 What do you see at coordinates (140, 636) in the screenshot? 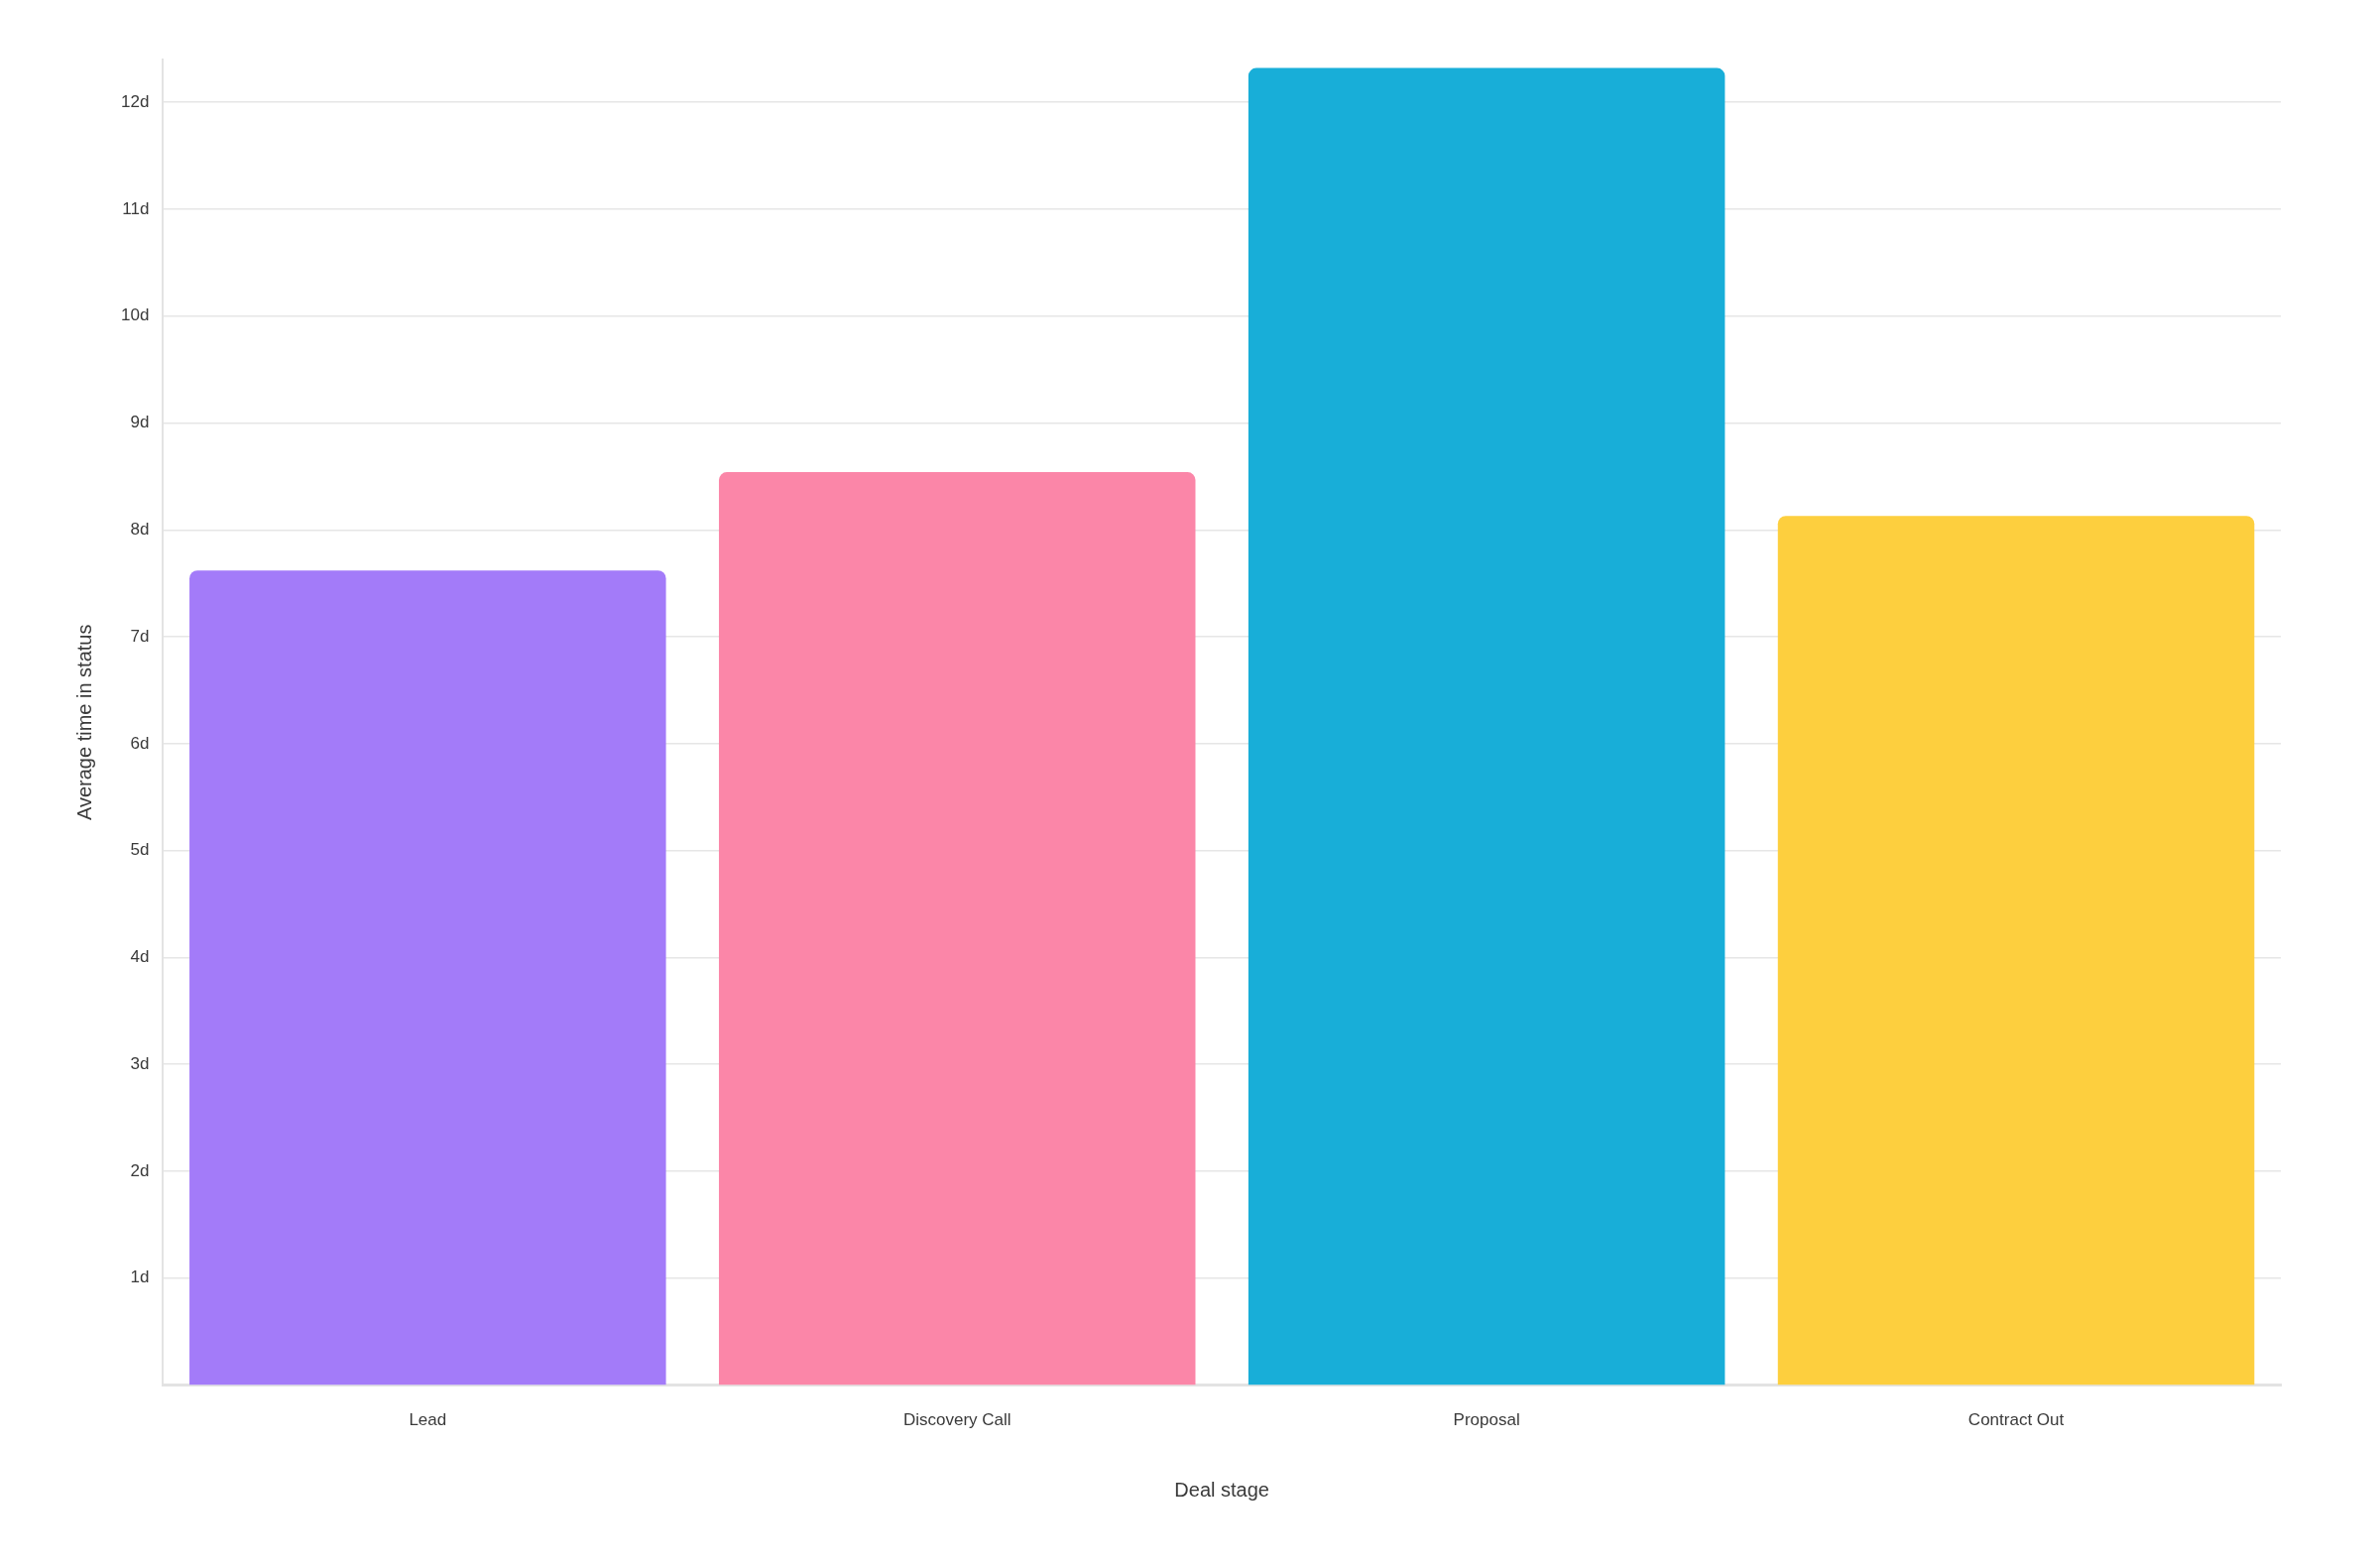
I see `y-tick-label: 7d` at bounding box center [140, 636].